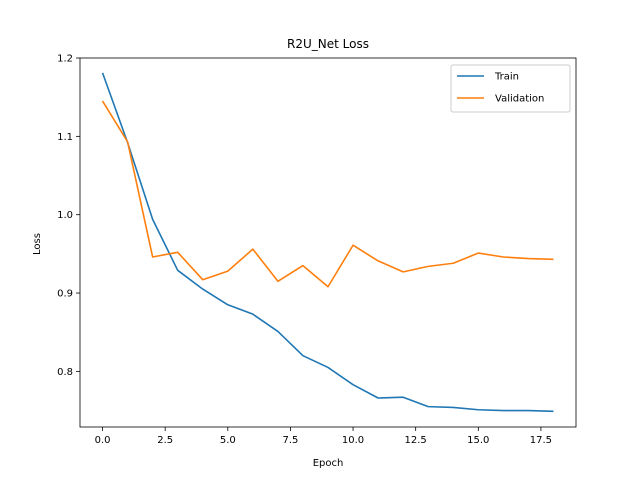  Describe the element at coordinates (541, 440) in the screenshot. I see `x-tick-label: 17.5` at that location.